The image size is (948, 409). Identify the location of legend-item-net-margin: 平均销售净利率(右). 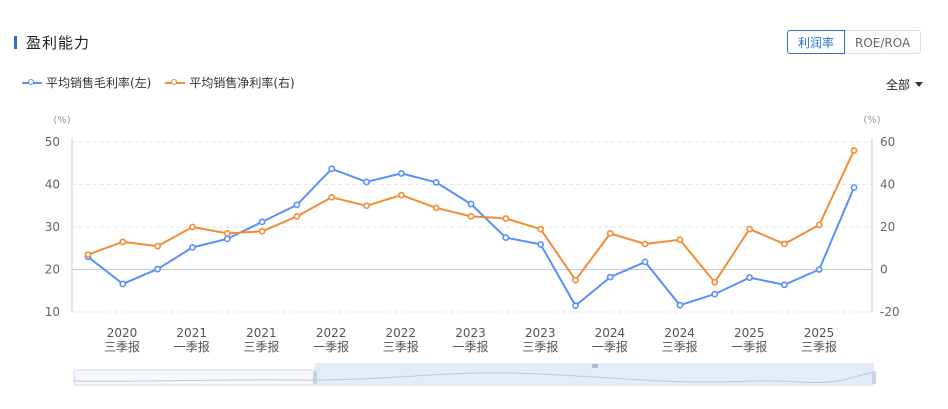
(230, 82).